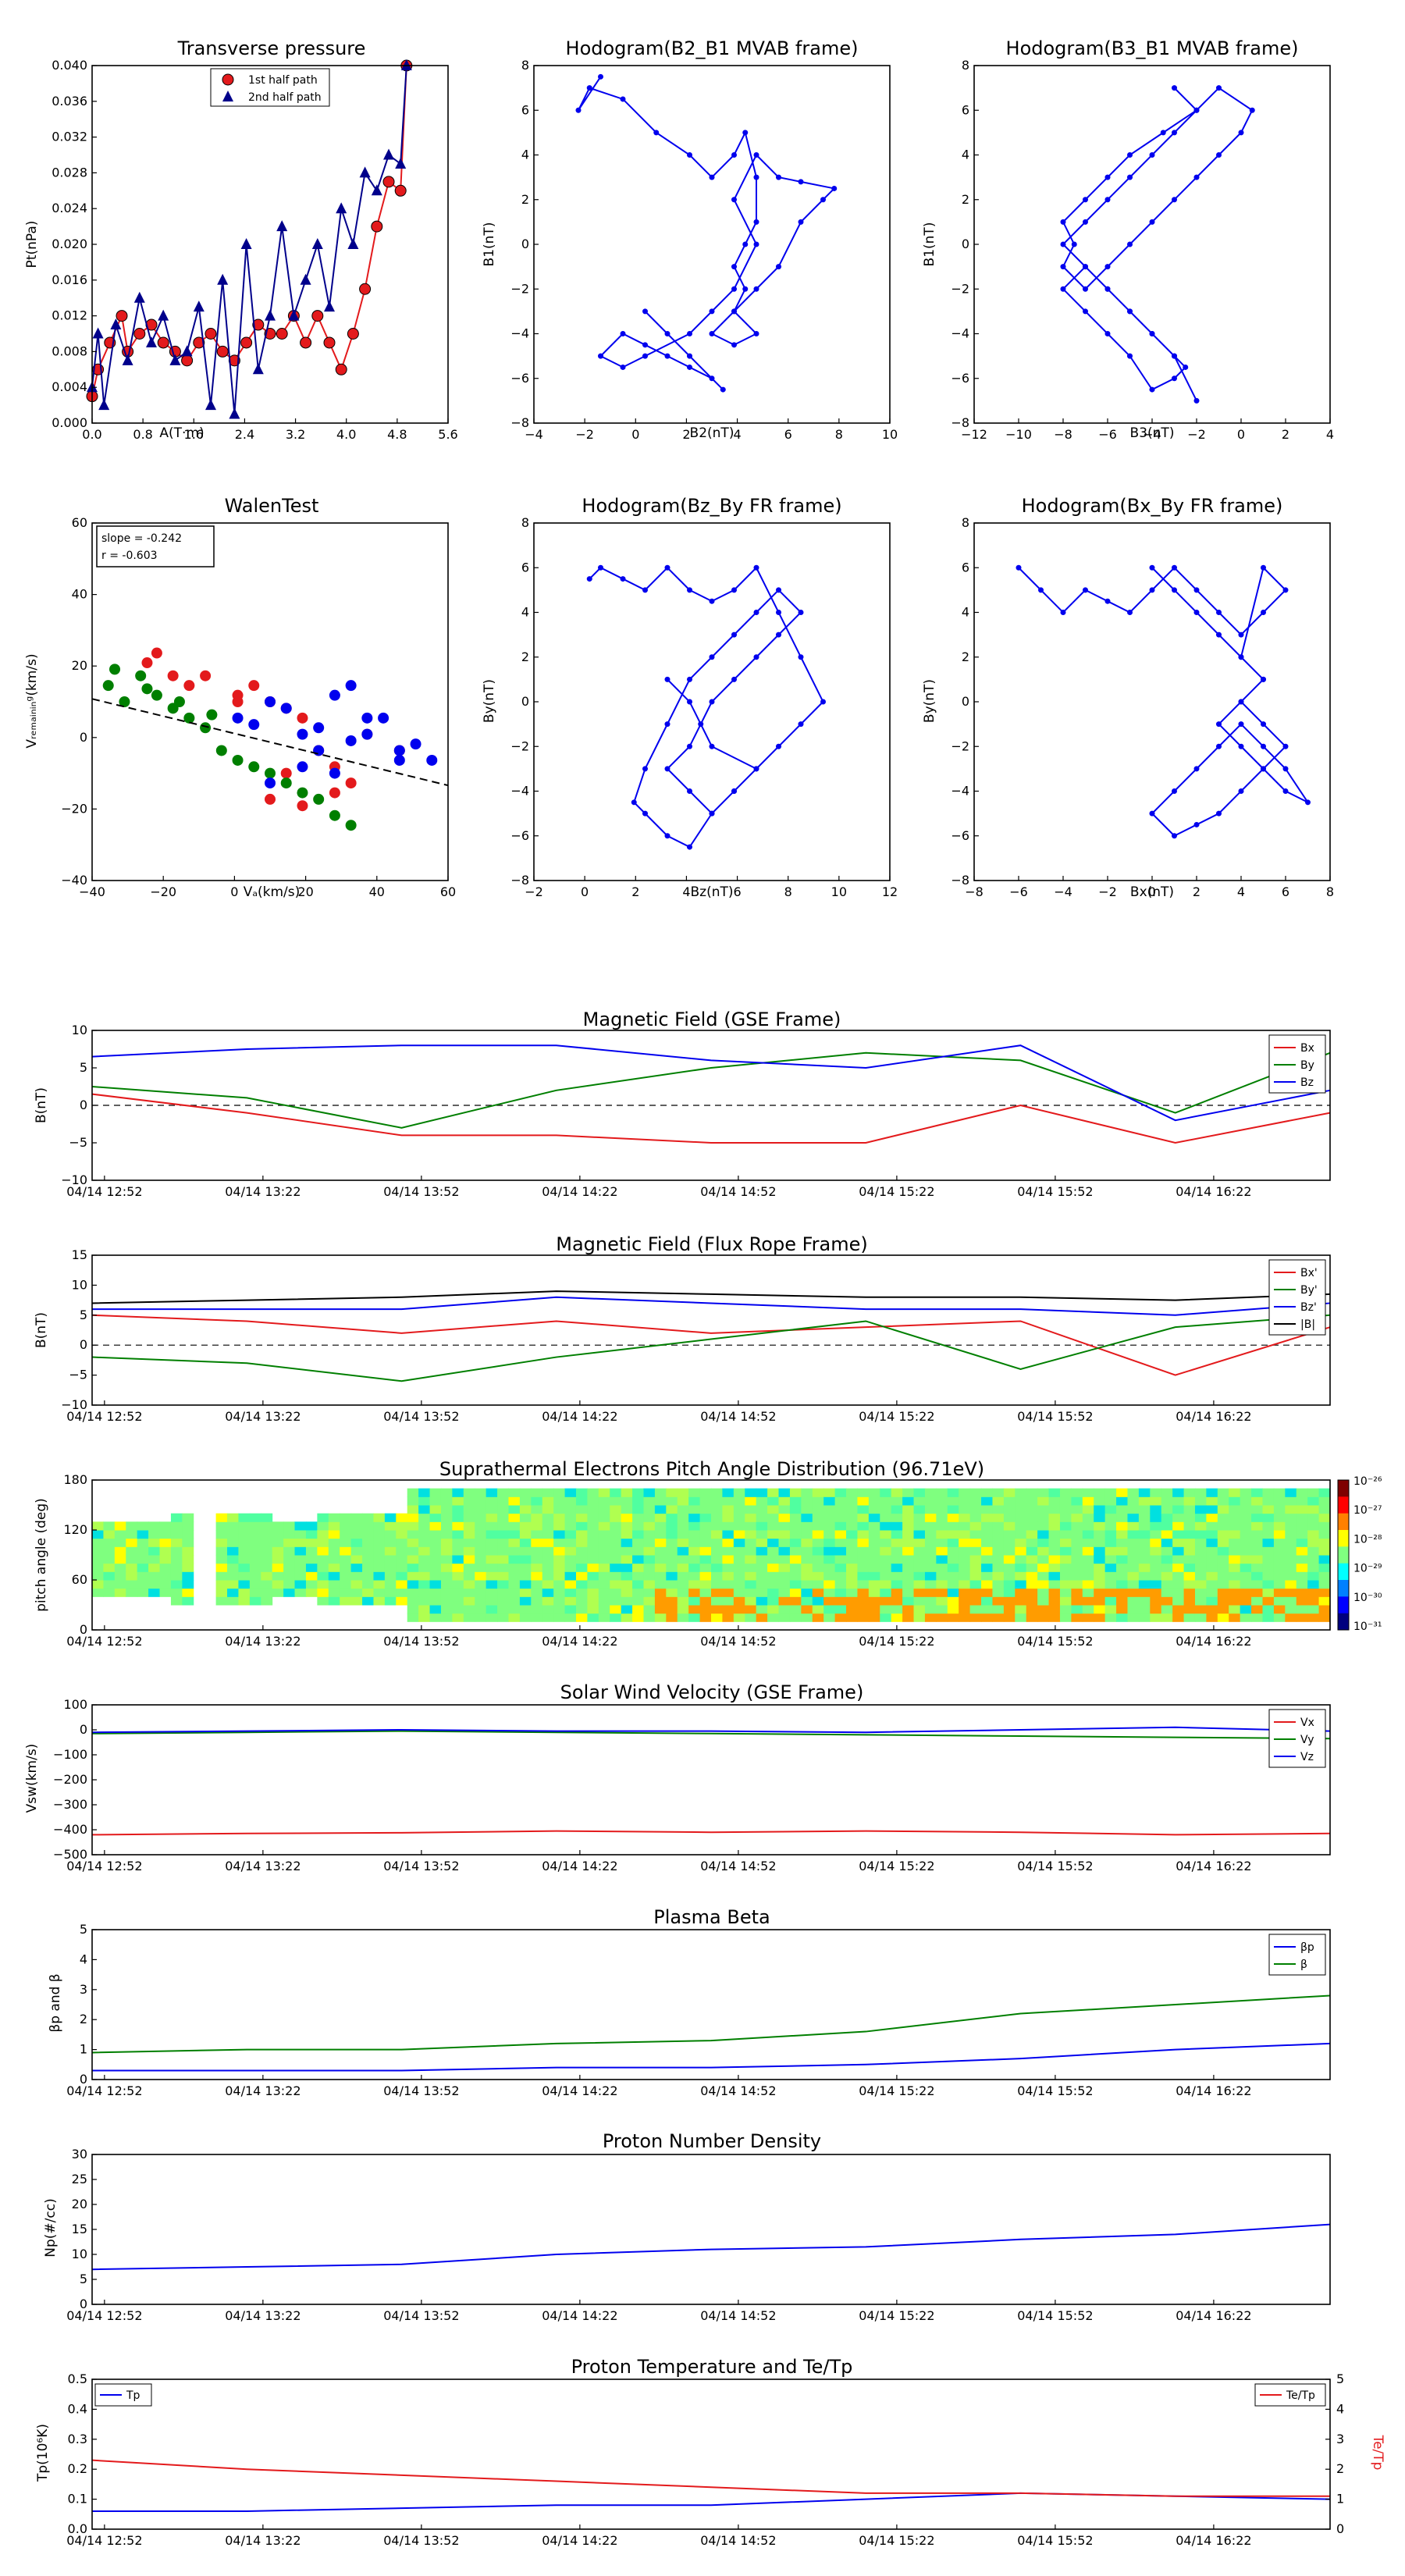 The width and height of the screenshot is (1405, 2576). I want to click on hodo_b2b1-xtick-label: −2, so click(584, 434).